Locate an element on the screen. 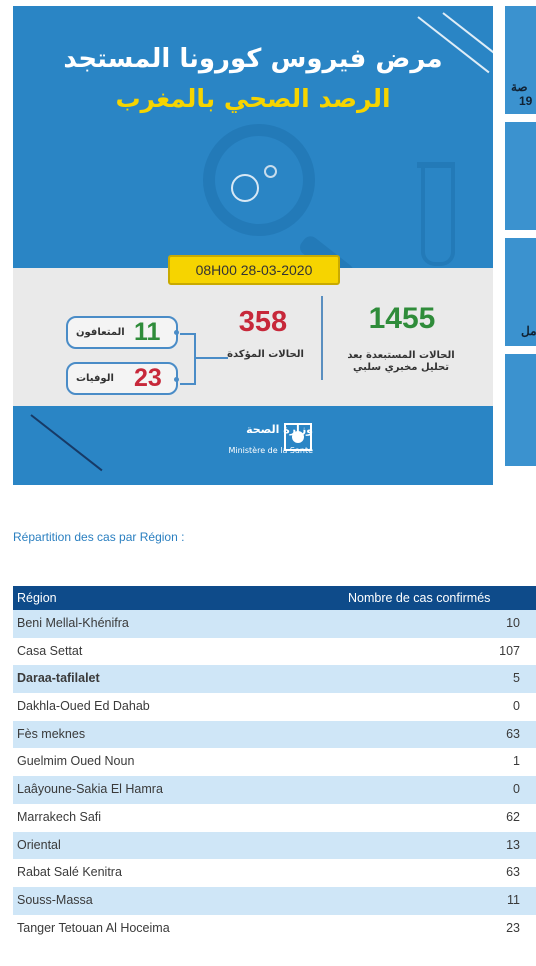 This screenshot has width=536, height=966. magnifier-icon is located at coordinates (259, 180).